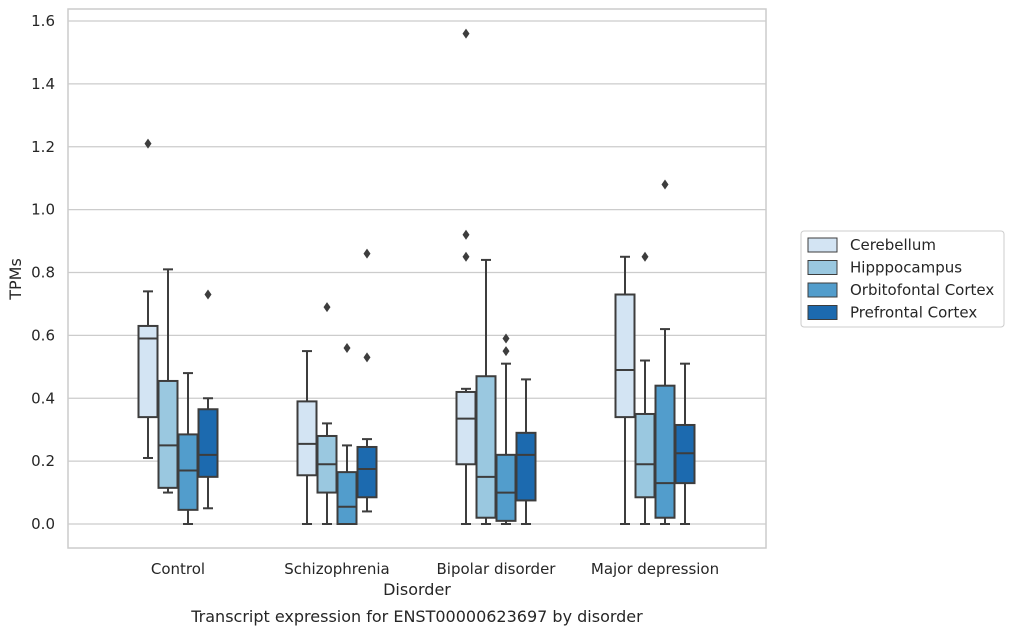 The width and height of the screenshot is (1014, 634). Describe the element at coordinates (417, 589) in the screenshot. I see `x-axis-title: Disorder` at that location.